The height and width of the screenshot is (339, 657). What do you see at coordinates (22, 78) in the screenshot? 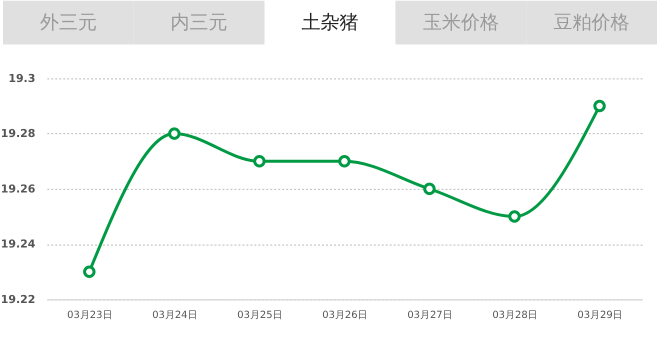
I see `y-tick-label: 19.3` at bounding box center [22, 78].